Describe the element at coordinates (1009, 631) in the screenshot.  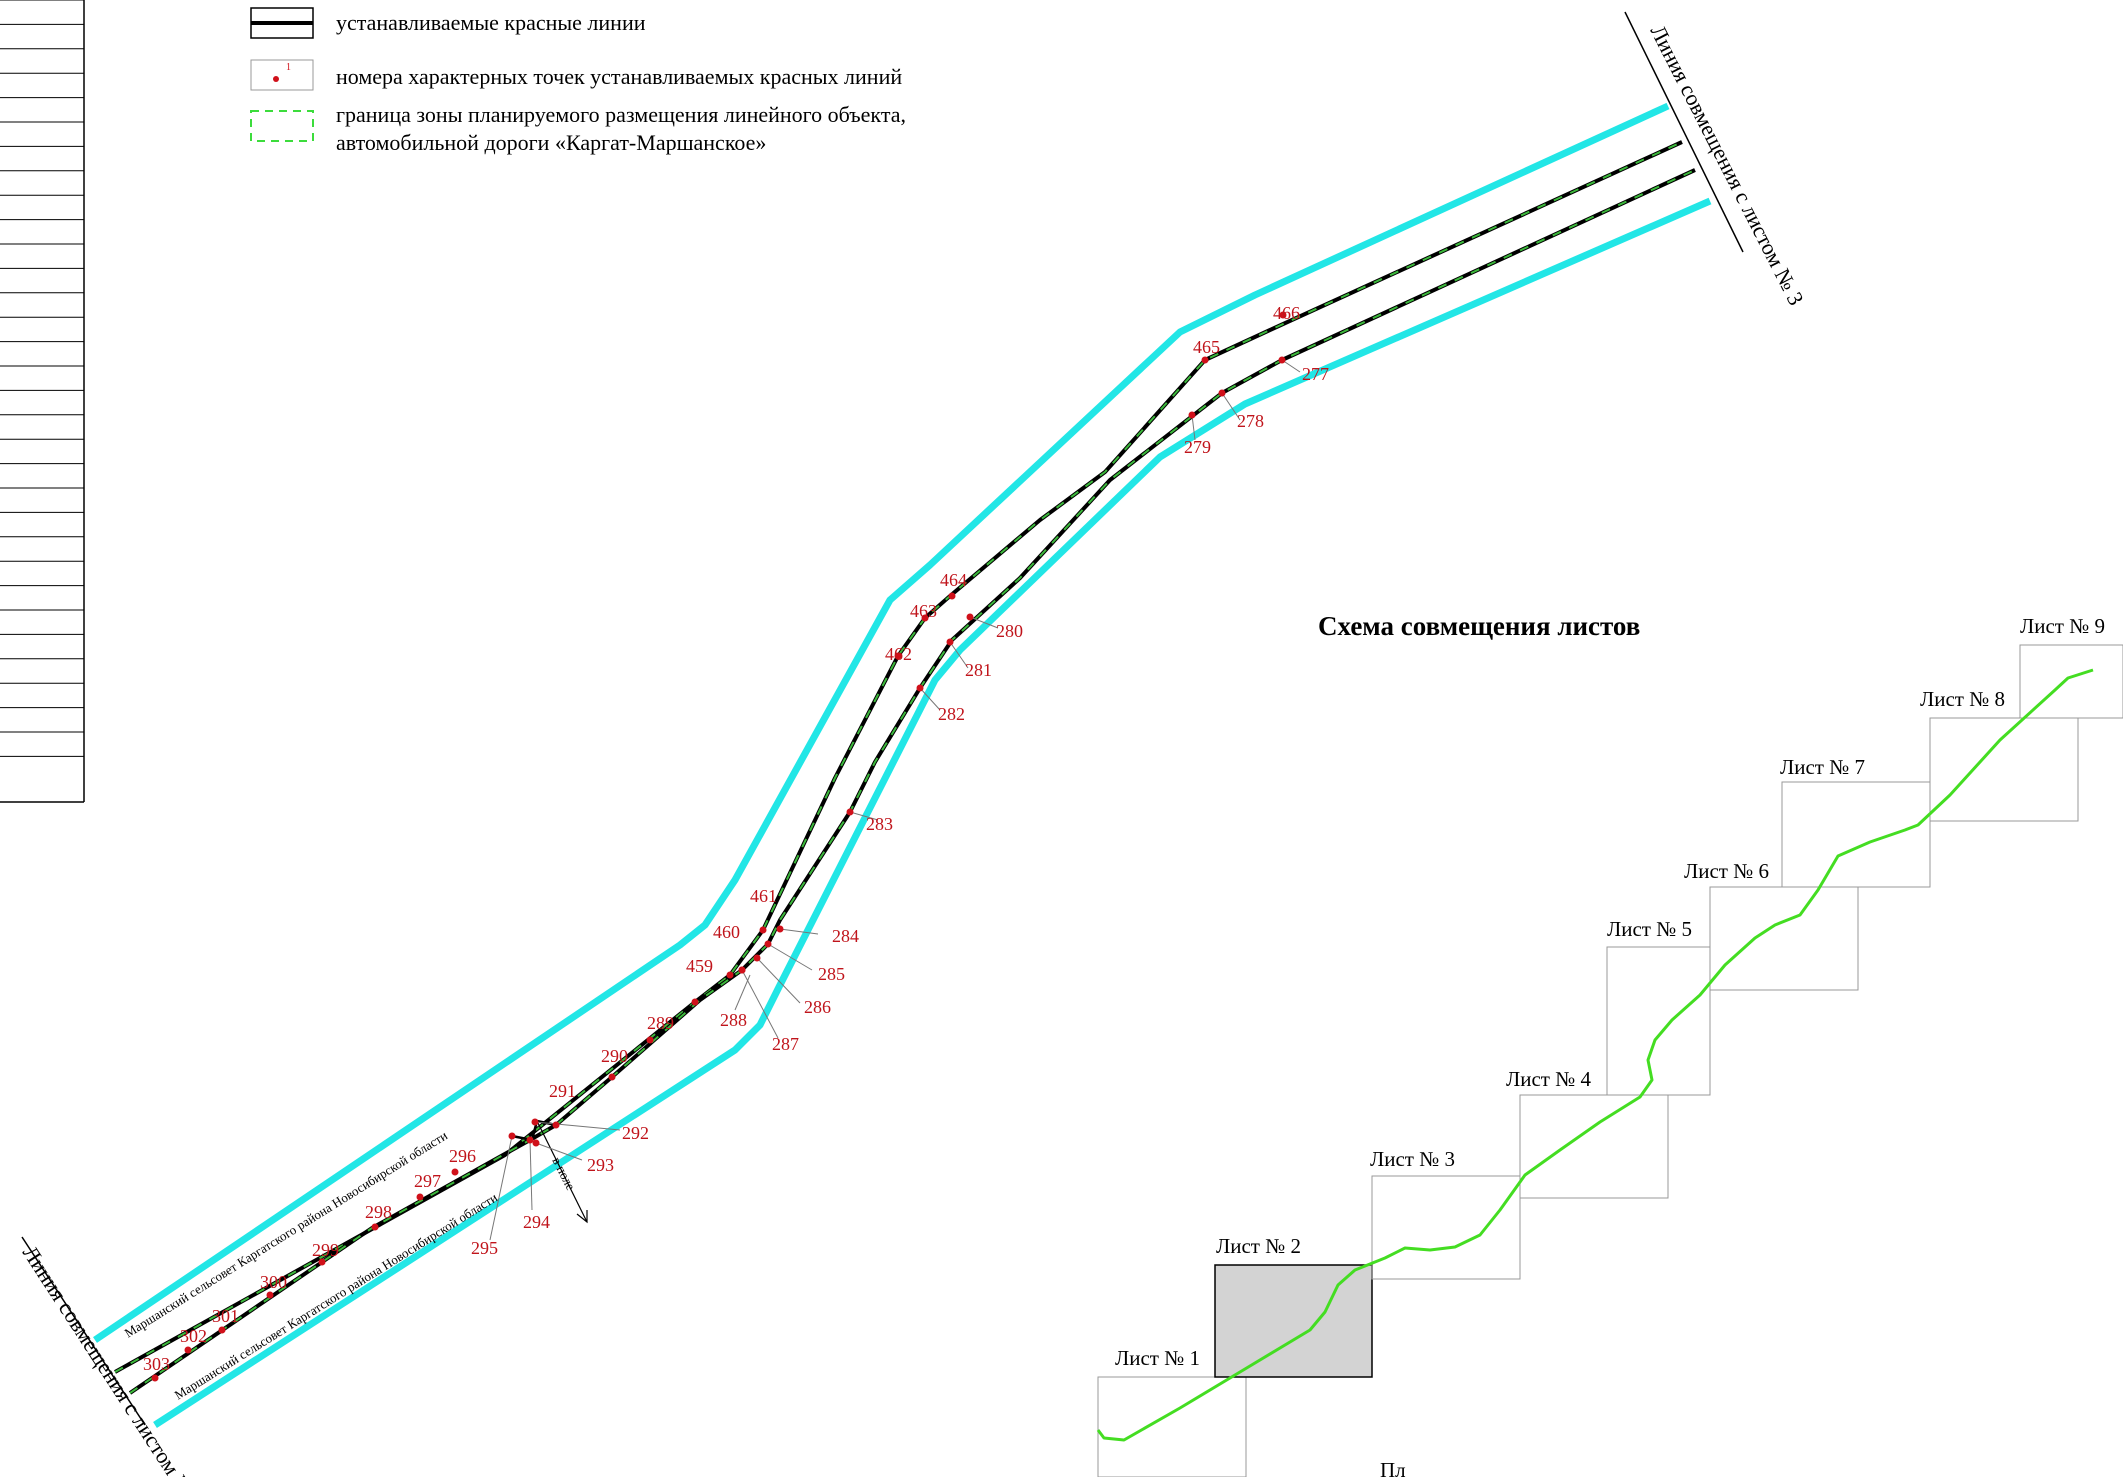
I see `point-280-label: 280` at that location.